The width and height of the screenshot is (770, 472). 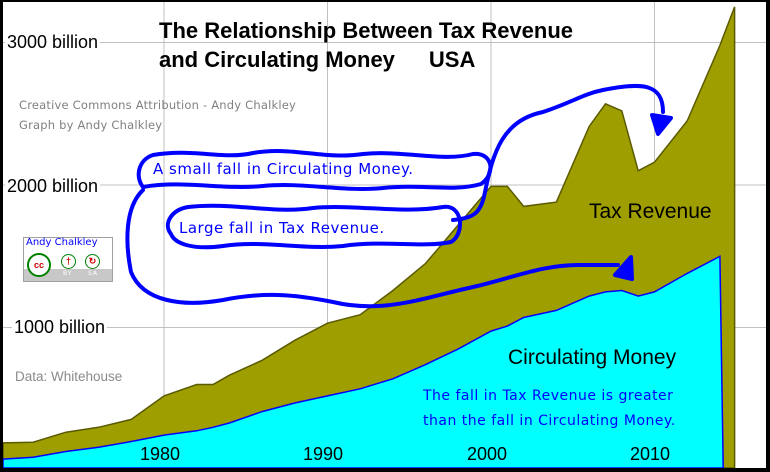 I want to click on person-icon: †, so click(x=68, y=261).